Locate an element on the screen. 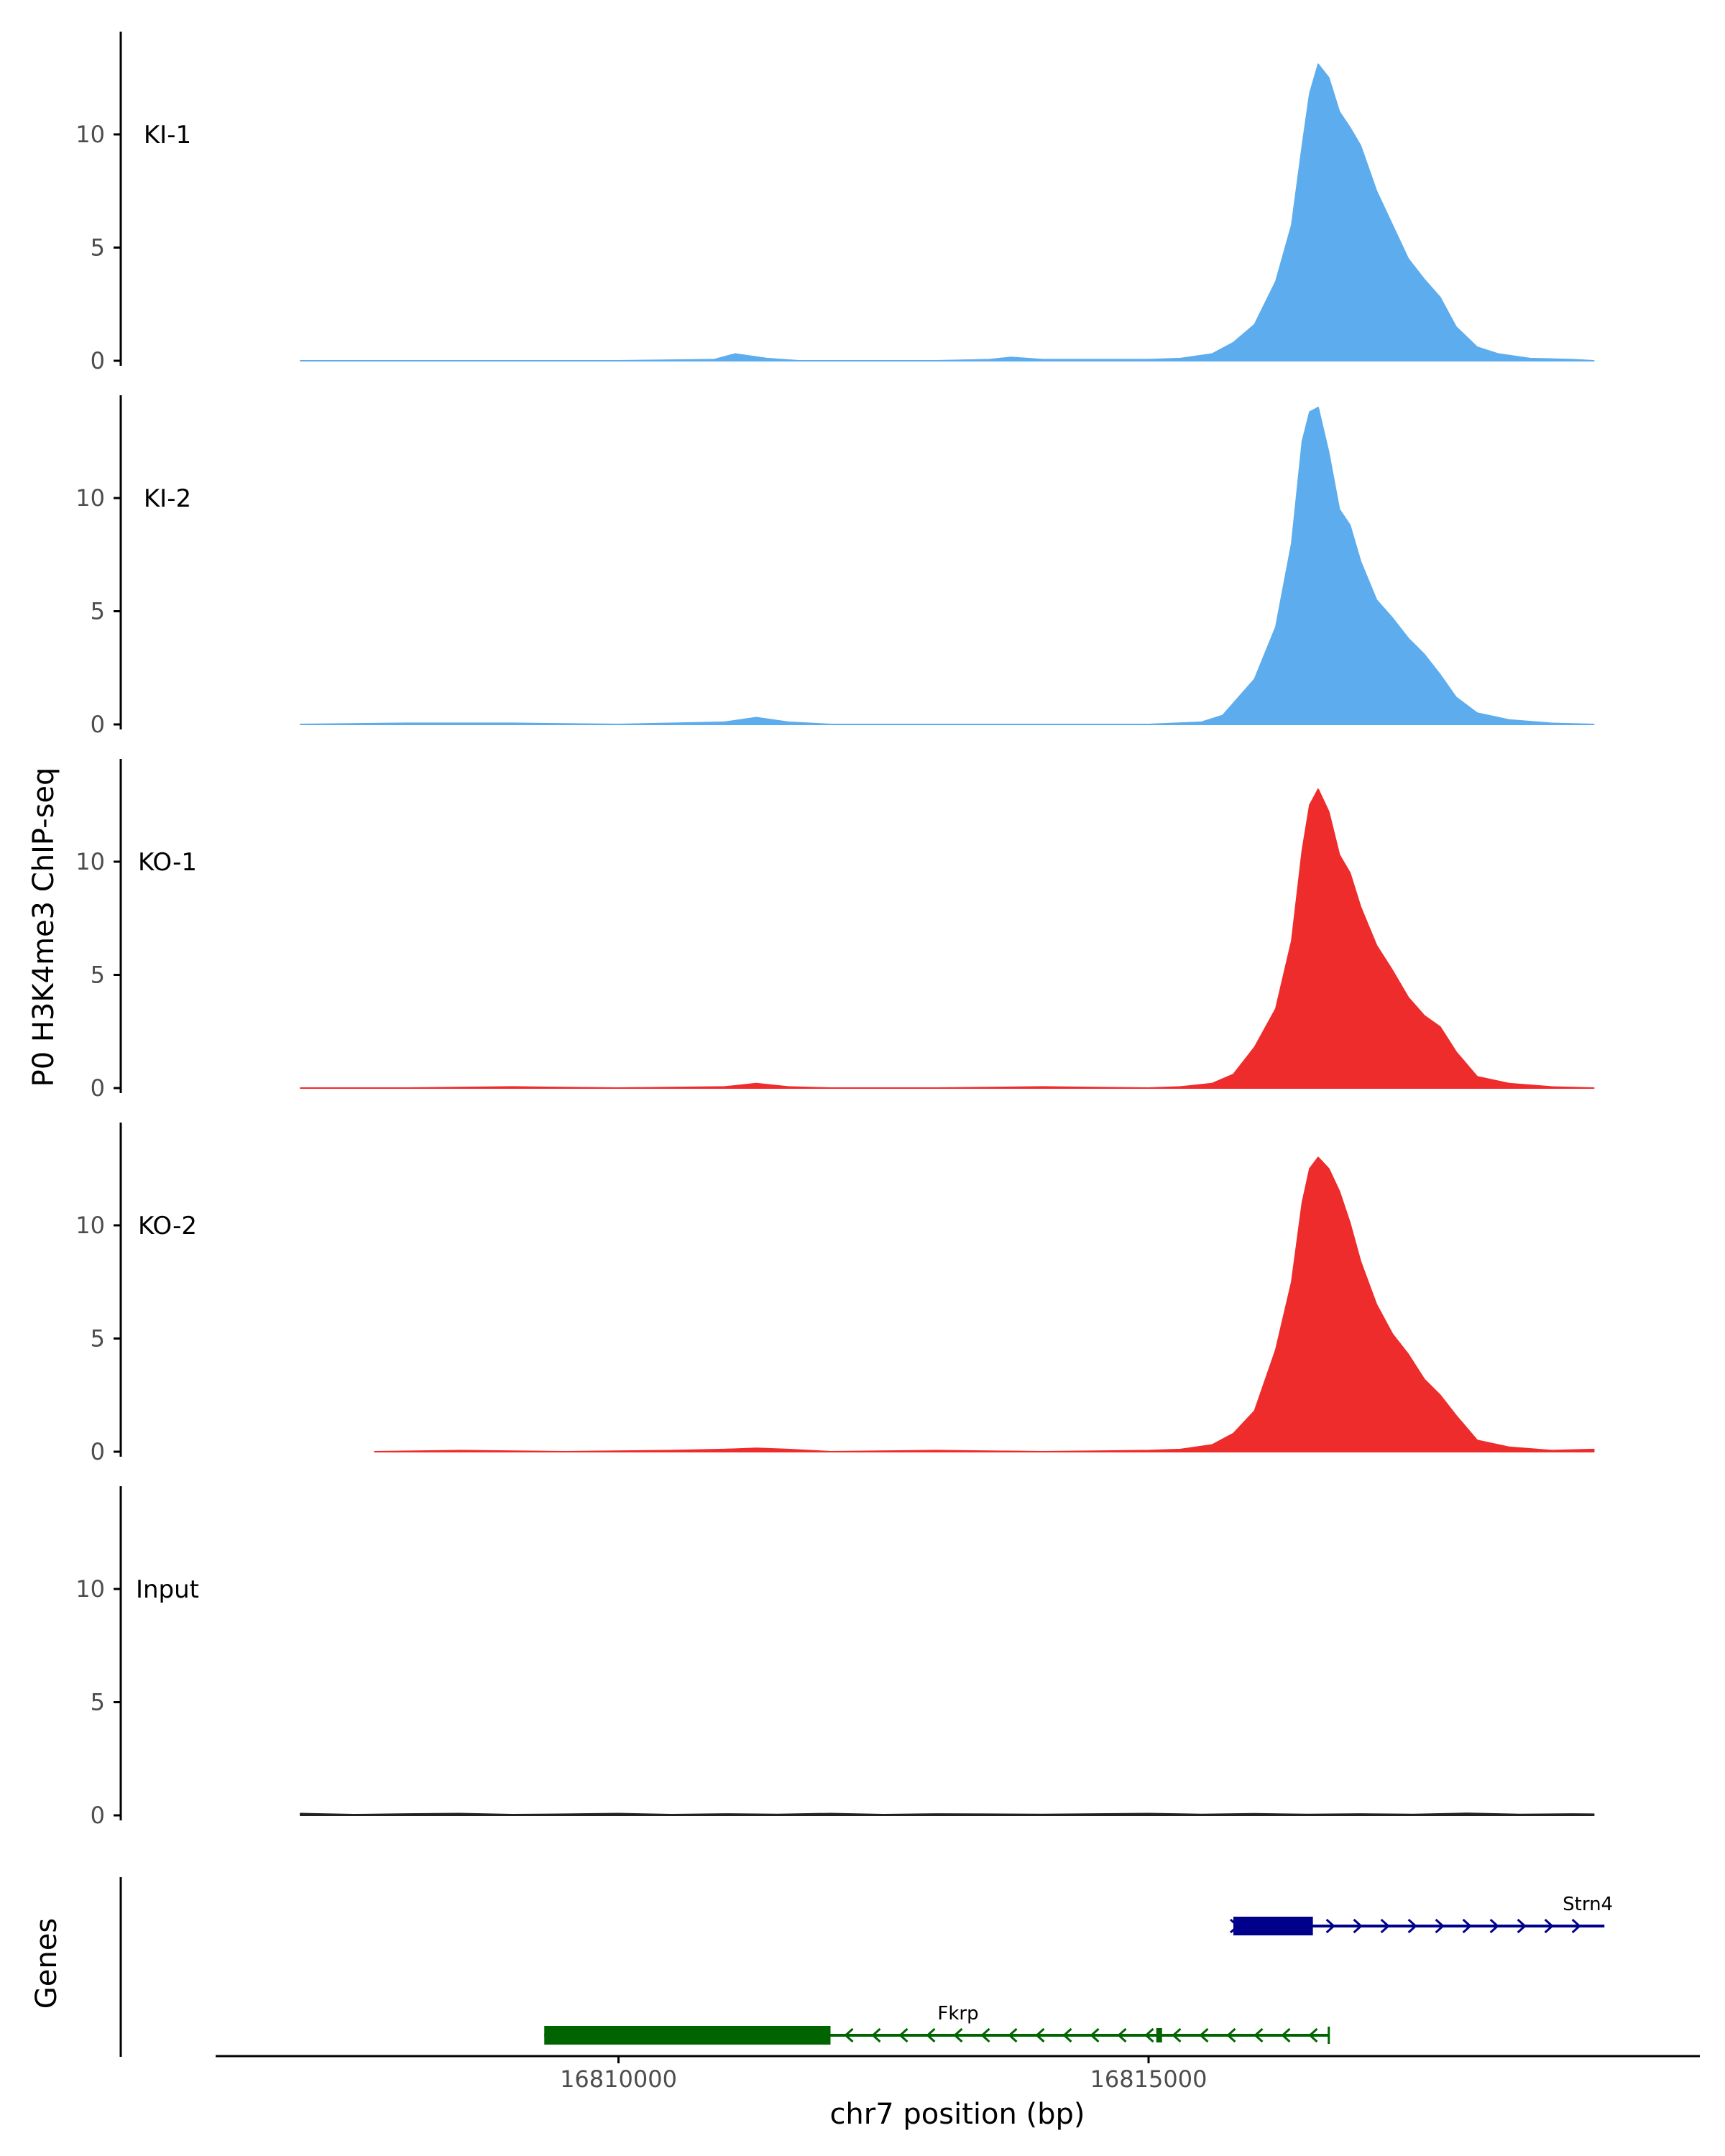 Image resolution: width=1725 pixels, height=2156 pixels. track-label: KI-2 is located at coordinates (167, 499).